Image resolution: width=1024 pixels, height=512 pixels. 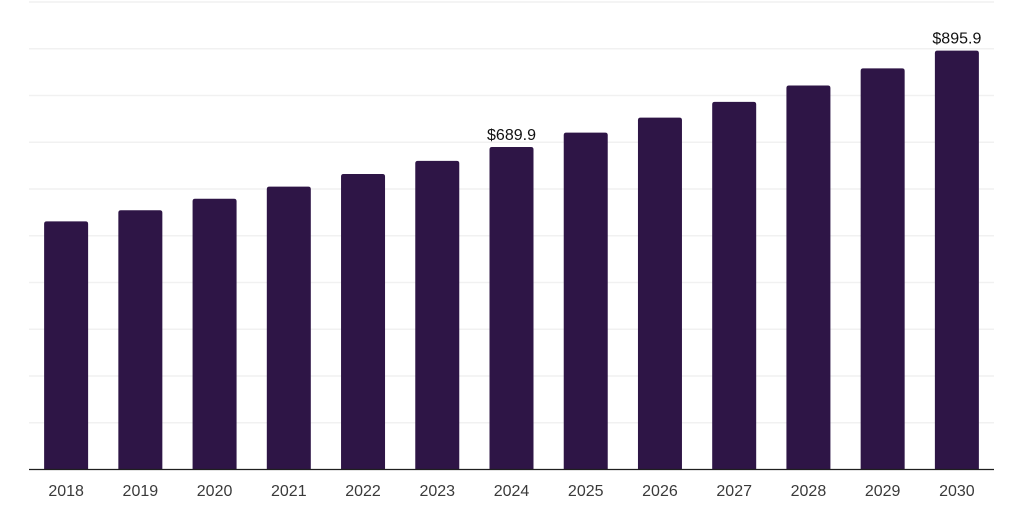 I want to click on x-tick-2018: 2018, so click(x=66, y=491).